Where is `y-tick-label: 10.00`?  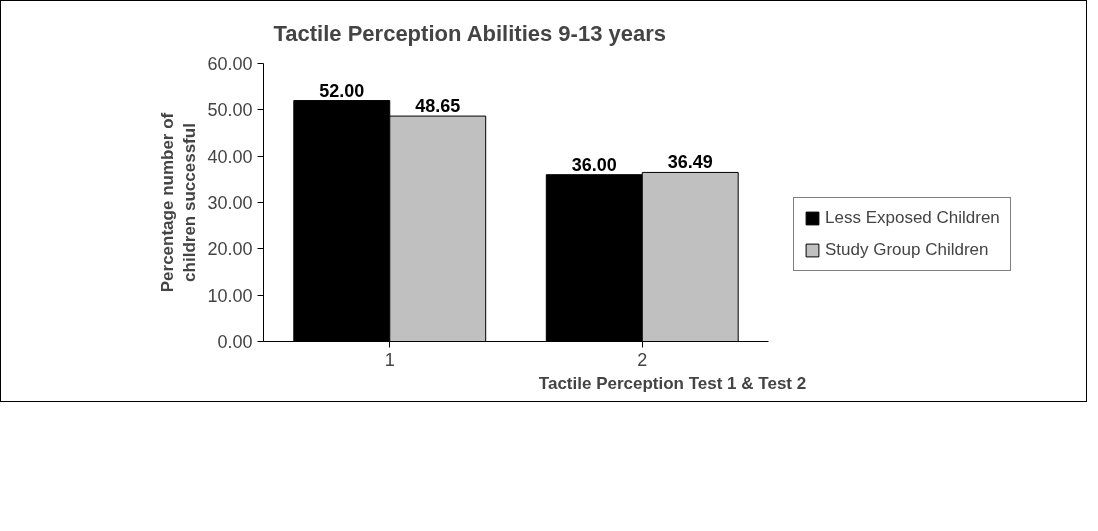
y-tick-label: 10.00 is located at coordinates (230, 295).